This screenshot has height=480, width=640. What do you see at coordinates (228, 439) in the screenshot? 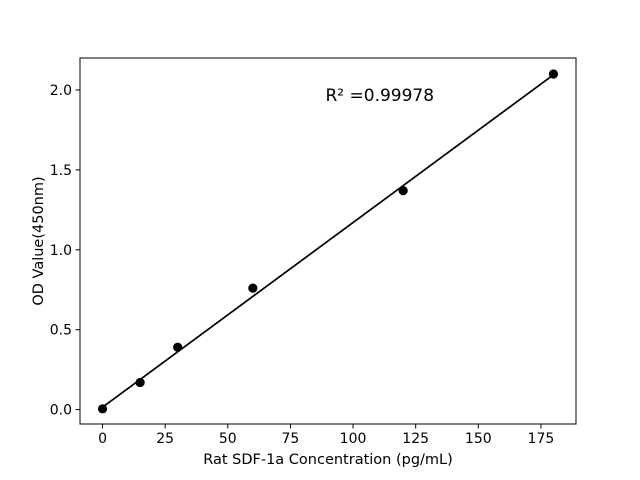
I see `x-tick-label: 50` at bounding box center [228, 439].